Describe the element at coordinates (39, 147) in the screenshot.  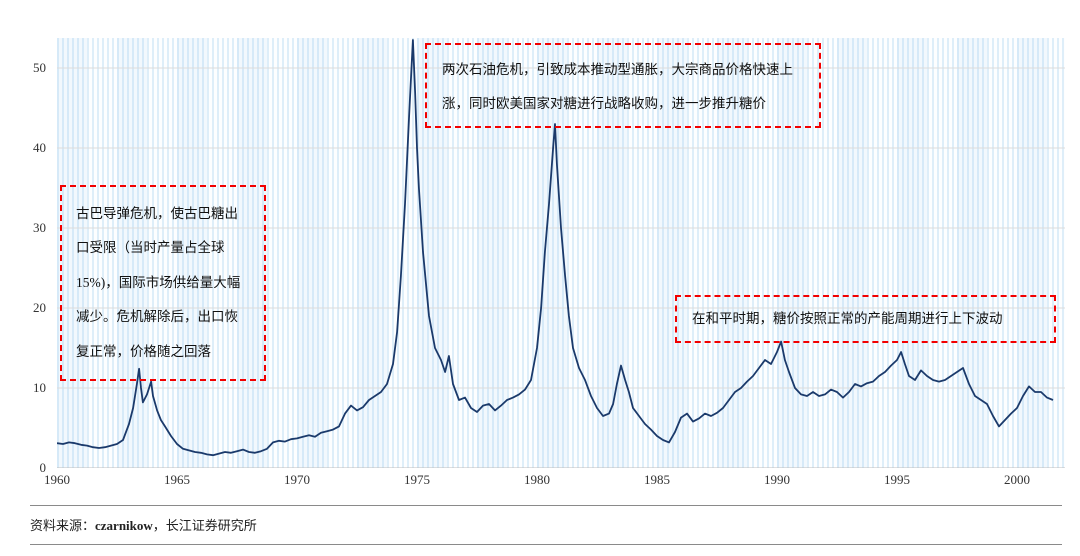
I see `y-tick-label: 40` at that location.